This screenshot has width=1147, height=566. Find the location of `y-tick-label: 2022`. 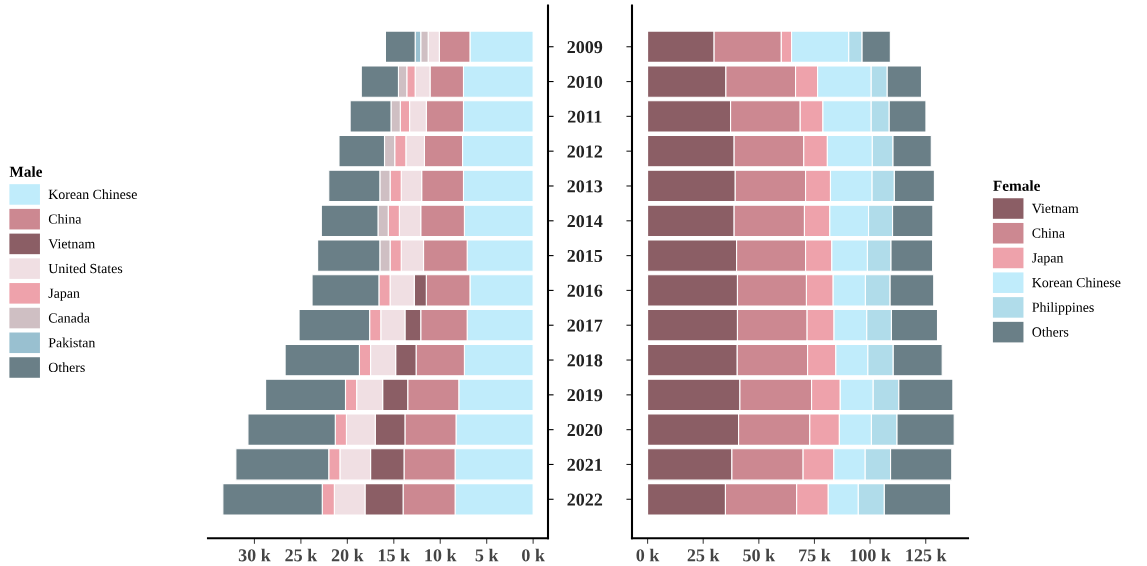

y-tick-label: 2022 is located at coordinates (585, 499).